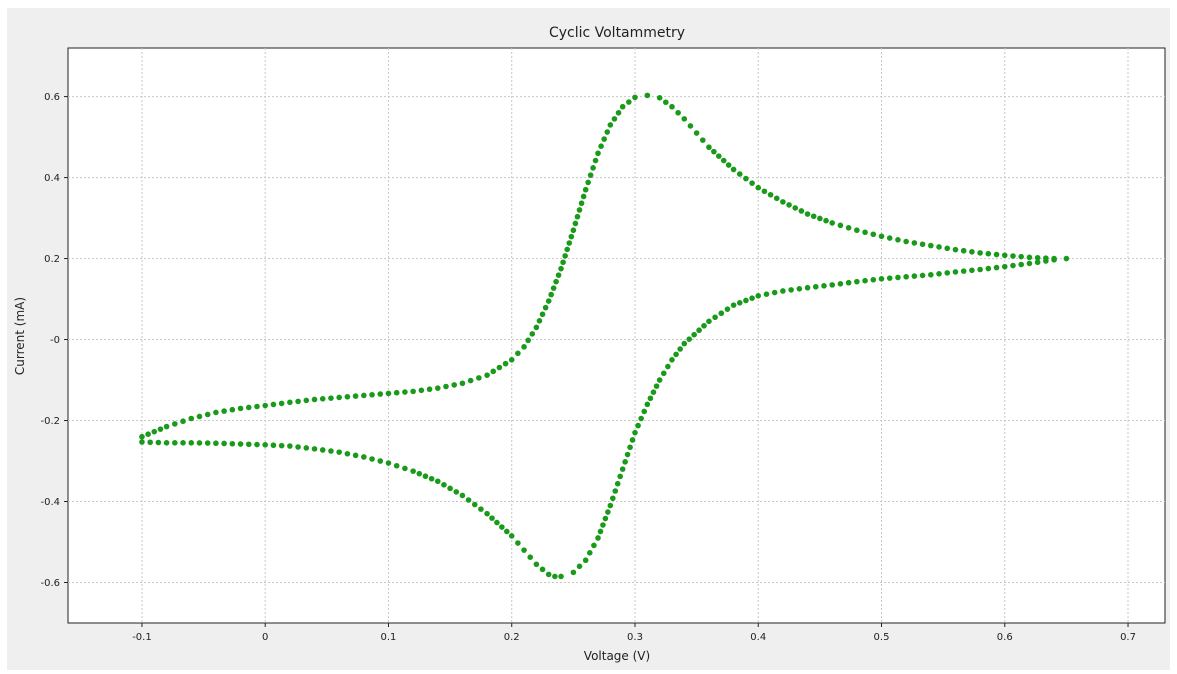  I want to click on y-tick-label: -0.4, so click(50, 502).